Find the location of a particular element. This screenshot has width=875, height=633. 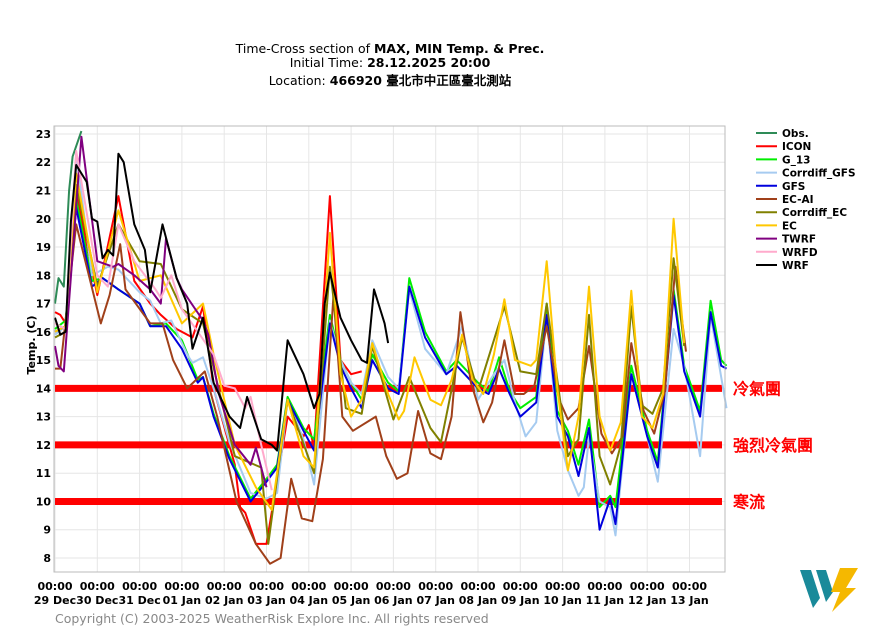

y-tick-label: 23 is located at coordinates (43, 134).